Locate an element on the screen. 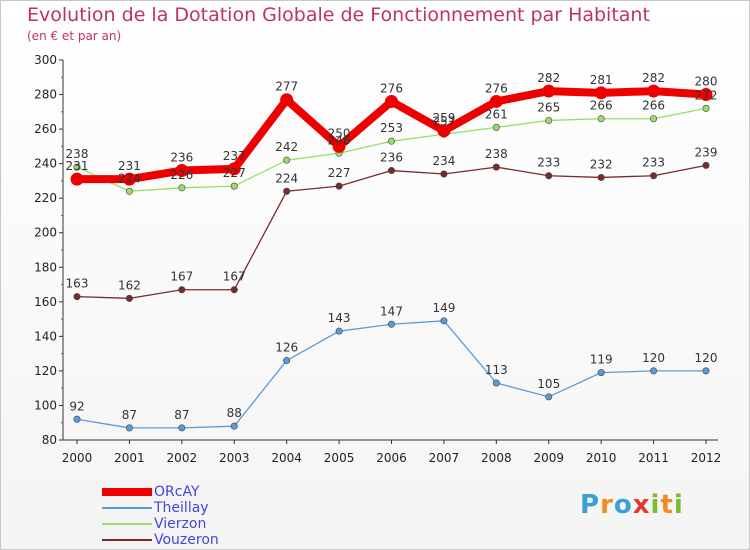 This screenshot has height=550, width=750. logo-letter: o is located at coordinates (623, 505).